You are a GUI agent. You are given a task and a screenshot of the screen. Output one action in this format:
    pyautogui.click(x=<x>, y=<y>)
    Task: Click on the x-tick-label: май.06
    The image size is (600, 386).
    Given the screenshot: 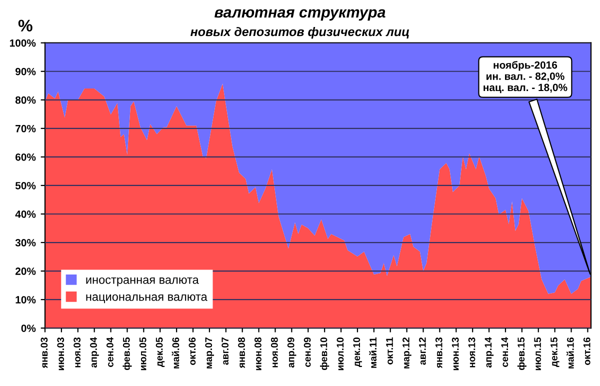 What is the action you would take?
    pyautogui.click(x=176, y=352)
    